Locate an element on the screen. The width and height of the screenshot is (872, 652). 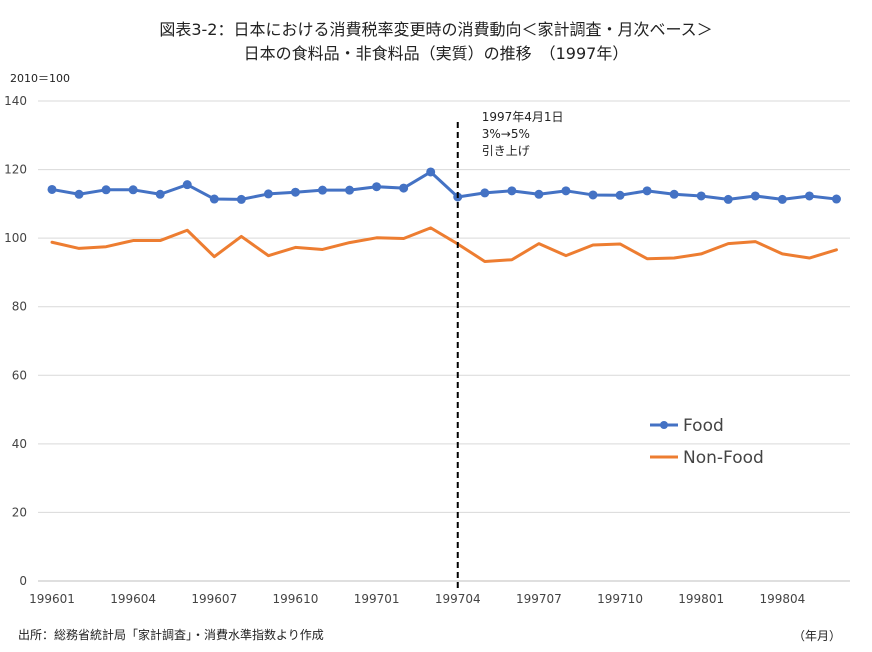
legend-label: Non-Food is located at coordinates (723, 458).